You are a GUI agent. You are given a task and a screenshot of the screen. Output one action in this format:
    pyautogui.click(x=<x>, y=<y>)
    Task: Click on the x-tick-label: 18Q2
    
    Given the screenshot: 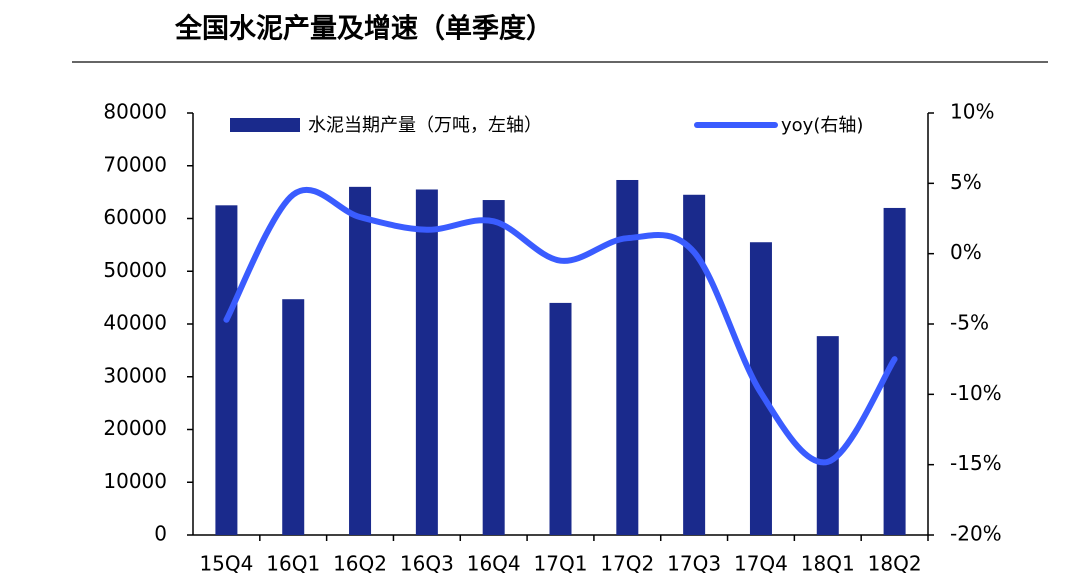 What is the action you would take?
    pyautogui.click(x=895, y=564)
    